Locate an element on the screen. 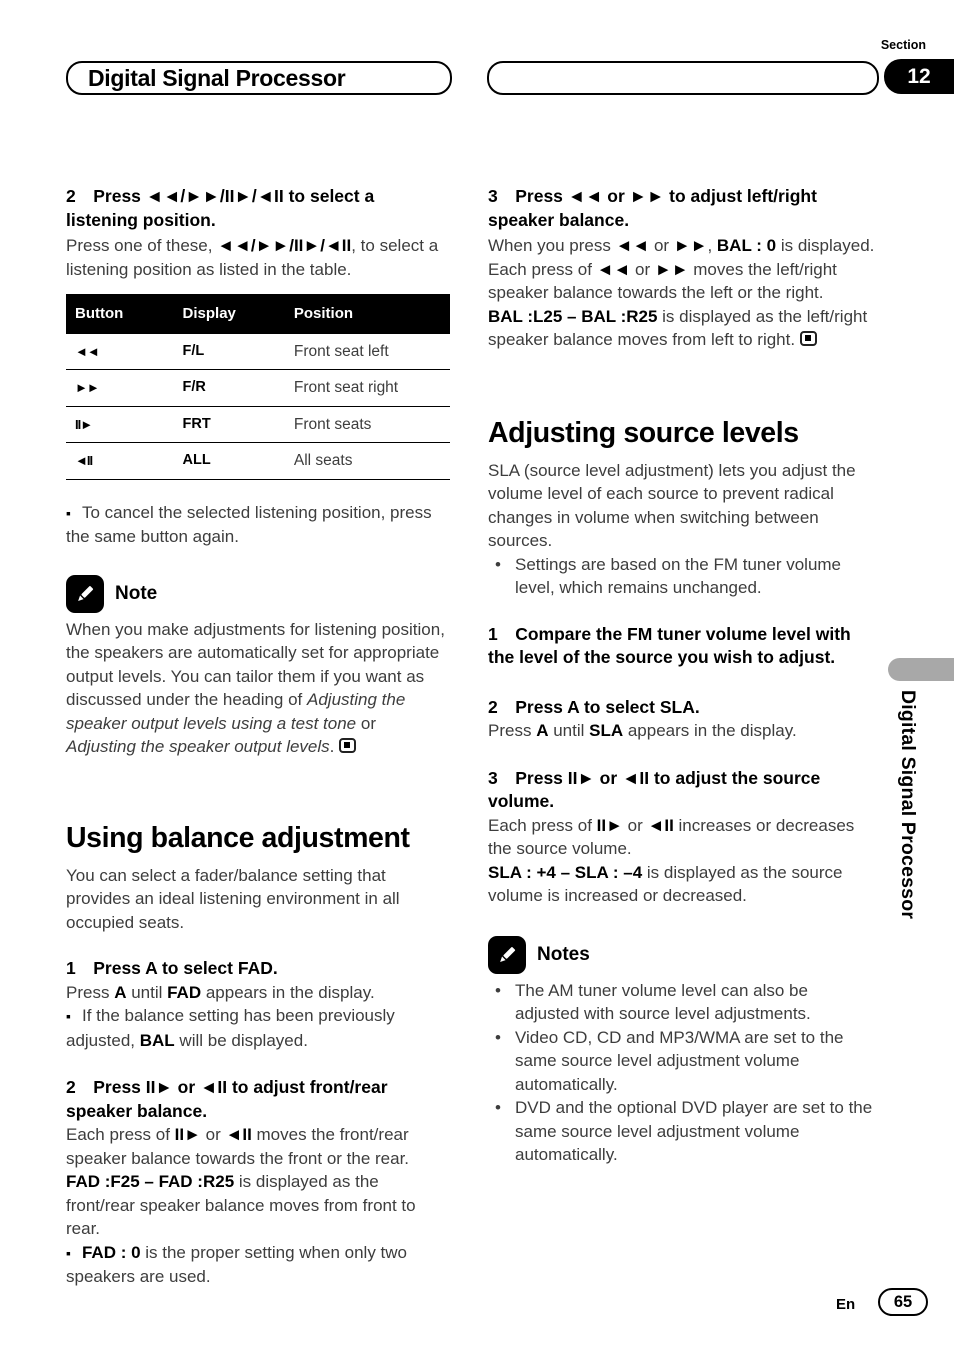  note-header: Note is located at coordinates (258, 593).